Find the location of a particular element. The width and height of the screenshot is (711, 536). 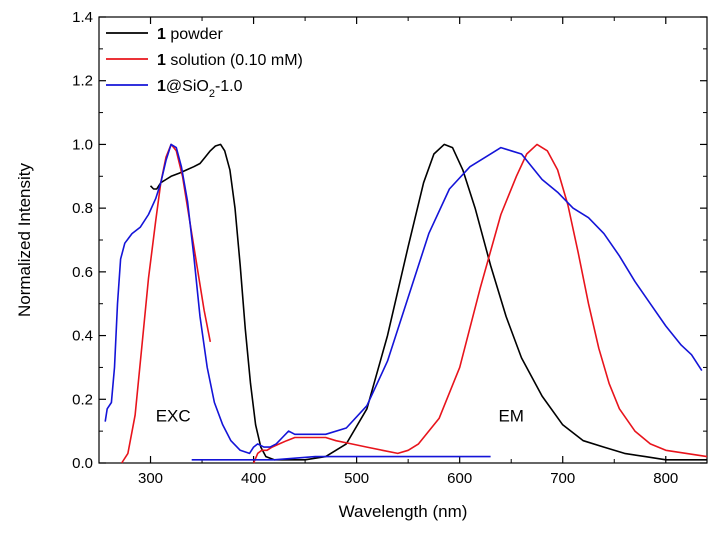

y-tick-label: 0.6 is located at coordinates (82, 272).